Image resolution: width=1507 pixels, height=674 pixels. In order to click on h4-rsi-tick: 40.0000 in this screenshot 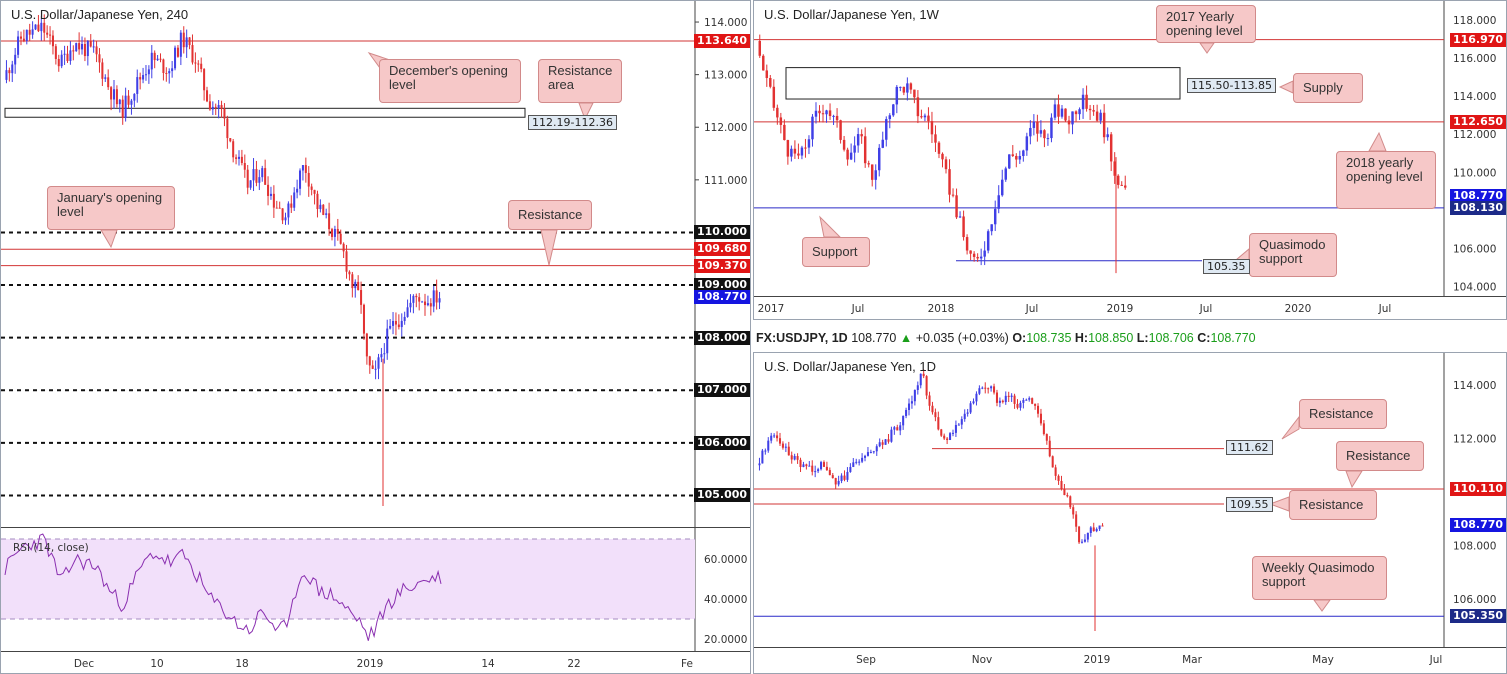, I will do `click(725, 600)`.